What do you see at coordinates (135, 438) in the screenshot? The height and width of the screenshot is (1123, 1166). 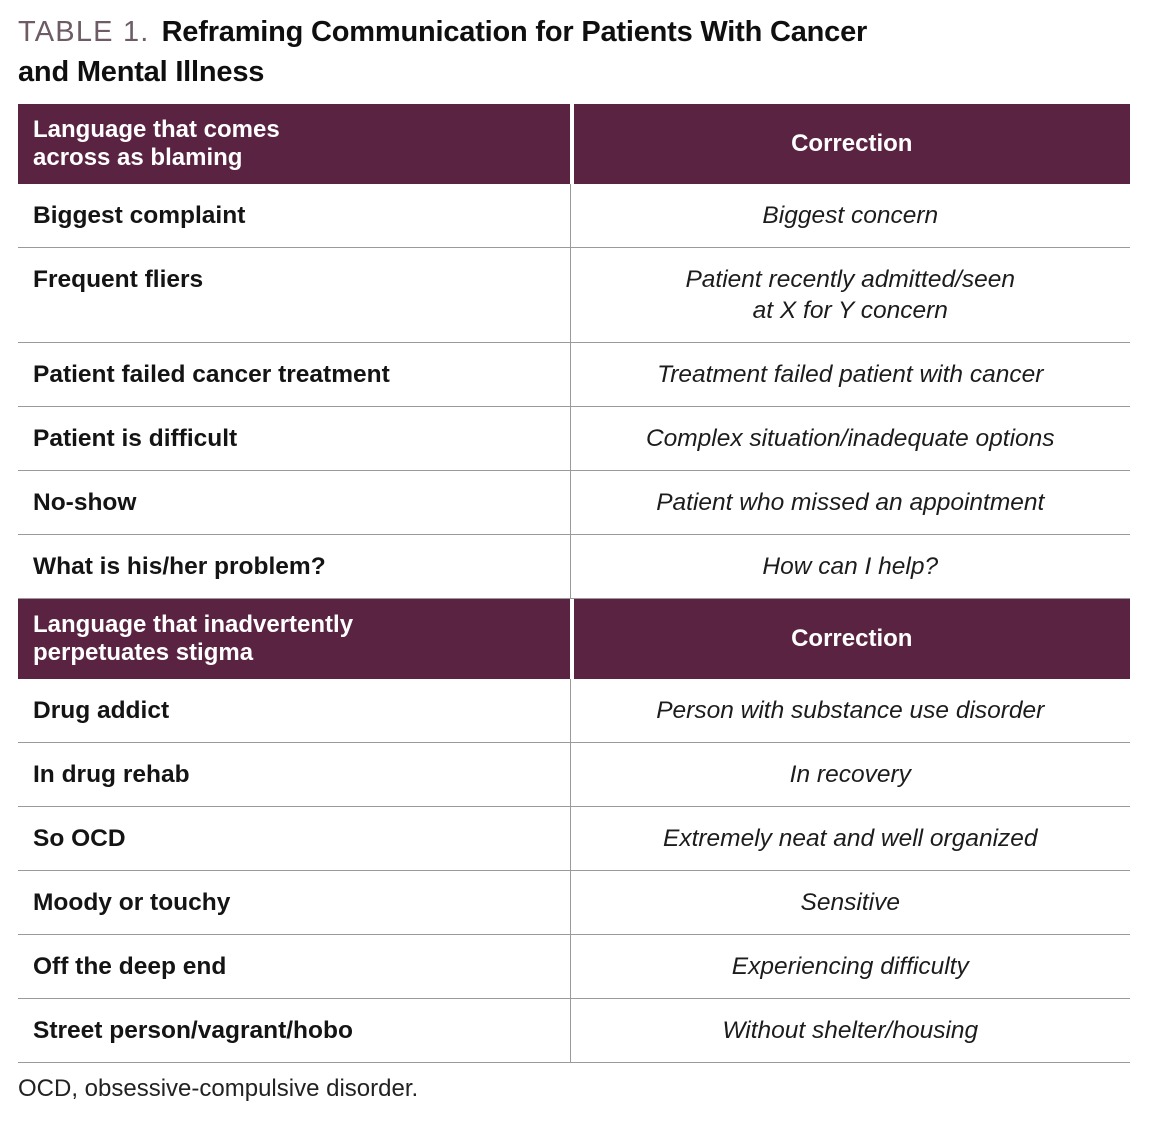 I see `term-cell: Patient is difficult` at bounding box center [135, 438].